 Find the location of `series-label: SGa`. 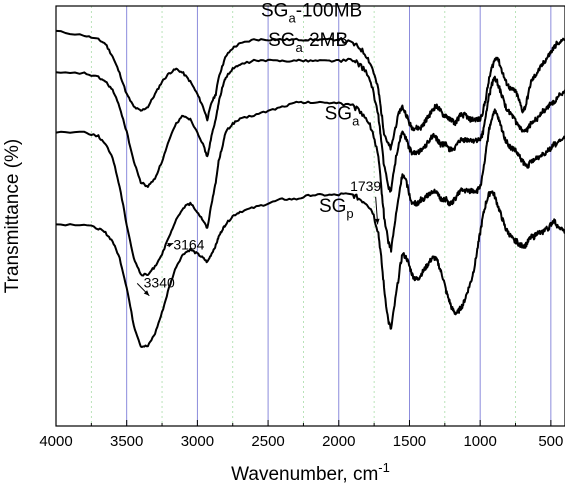

series-label: SGa is located at coordinates (342, 115).